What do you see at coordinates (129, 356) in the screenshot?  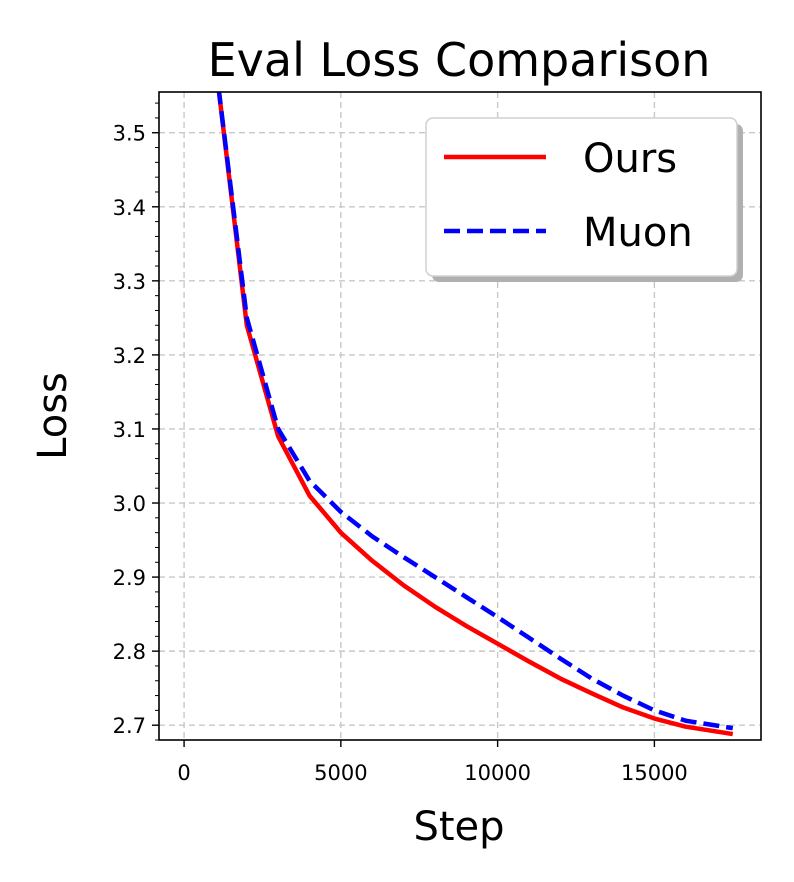 I see `y-tick-label: 3.2` at bounding box center [129, 356].